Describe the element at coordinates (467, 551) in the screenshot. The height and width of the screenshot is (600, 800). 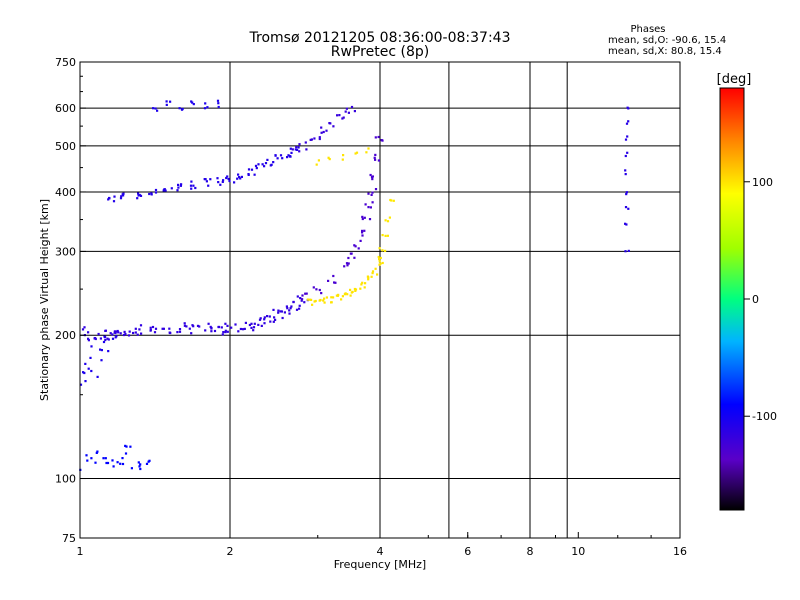
I see `x-tick-label: 6` at that location.